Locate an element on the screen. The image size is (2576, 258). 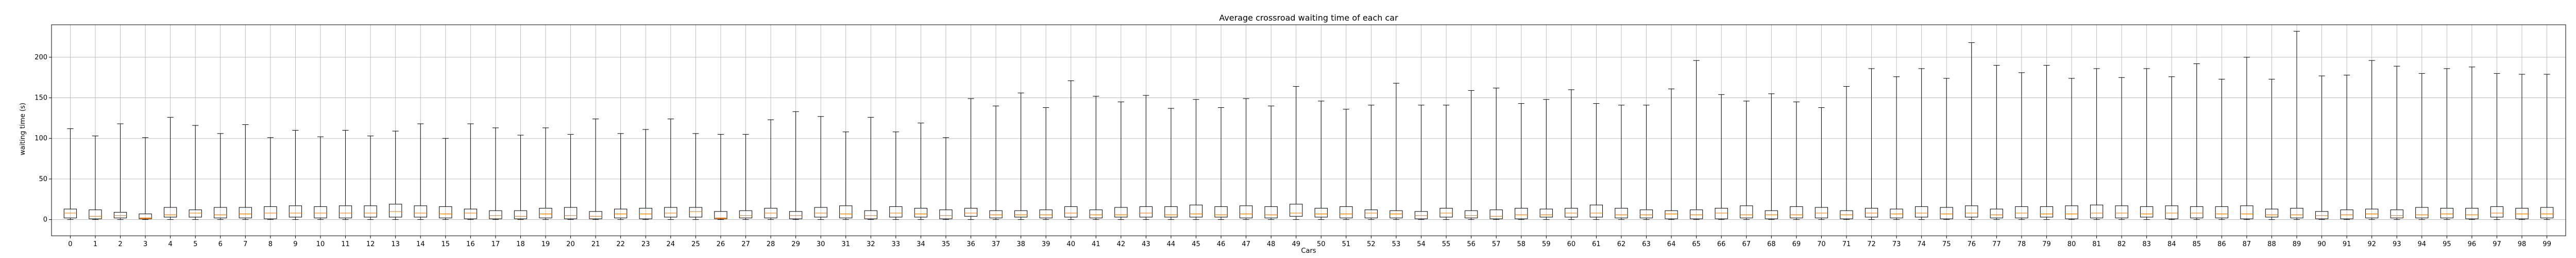
x-tick-label: 0 is located at coordinates (70, 244).